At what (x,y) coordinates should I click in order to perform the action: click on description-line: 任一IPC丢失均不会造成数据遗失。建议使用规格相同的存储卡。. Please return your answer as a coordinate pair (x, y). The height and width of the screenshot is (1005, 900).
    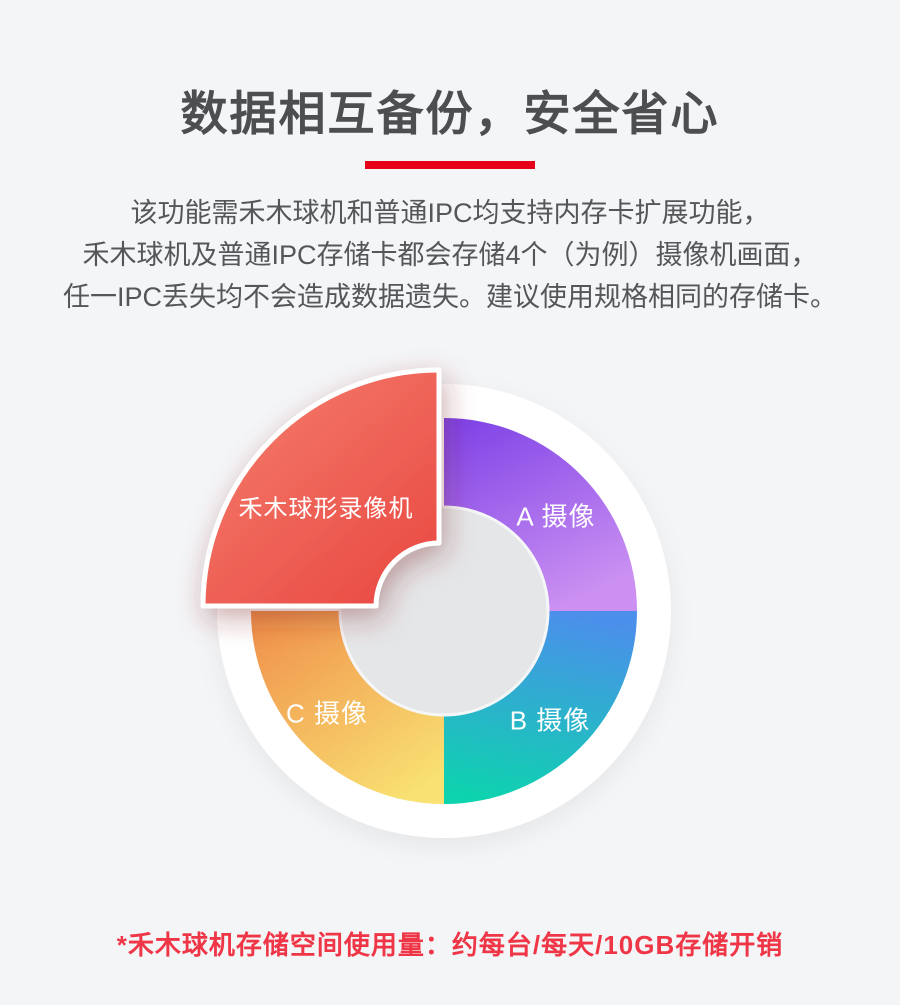
    Looking at the image, I should click on (449, 297).